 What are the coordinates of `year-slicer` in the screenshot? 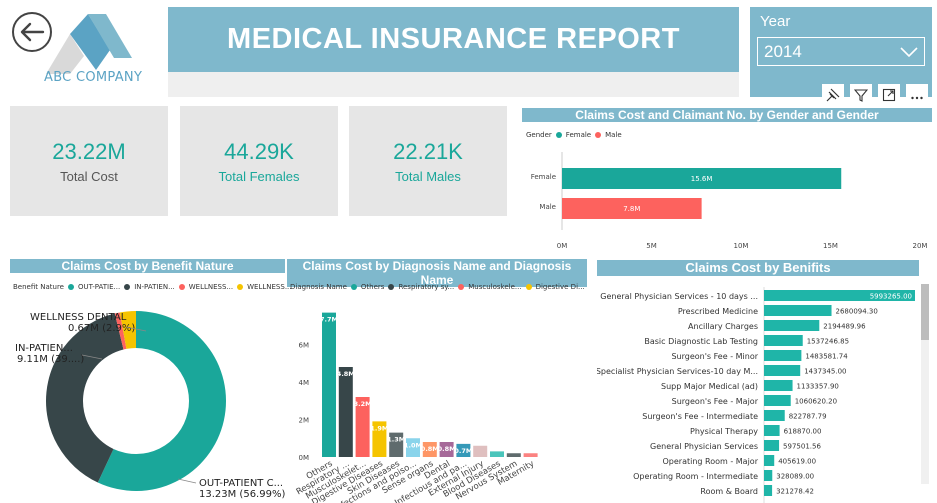 It's located at (841, 52).